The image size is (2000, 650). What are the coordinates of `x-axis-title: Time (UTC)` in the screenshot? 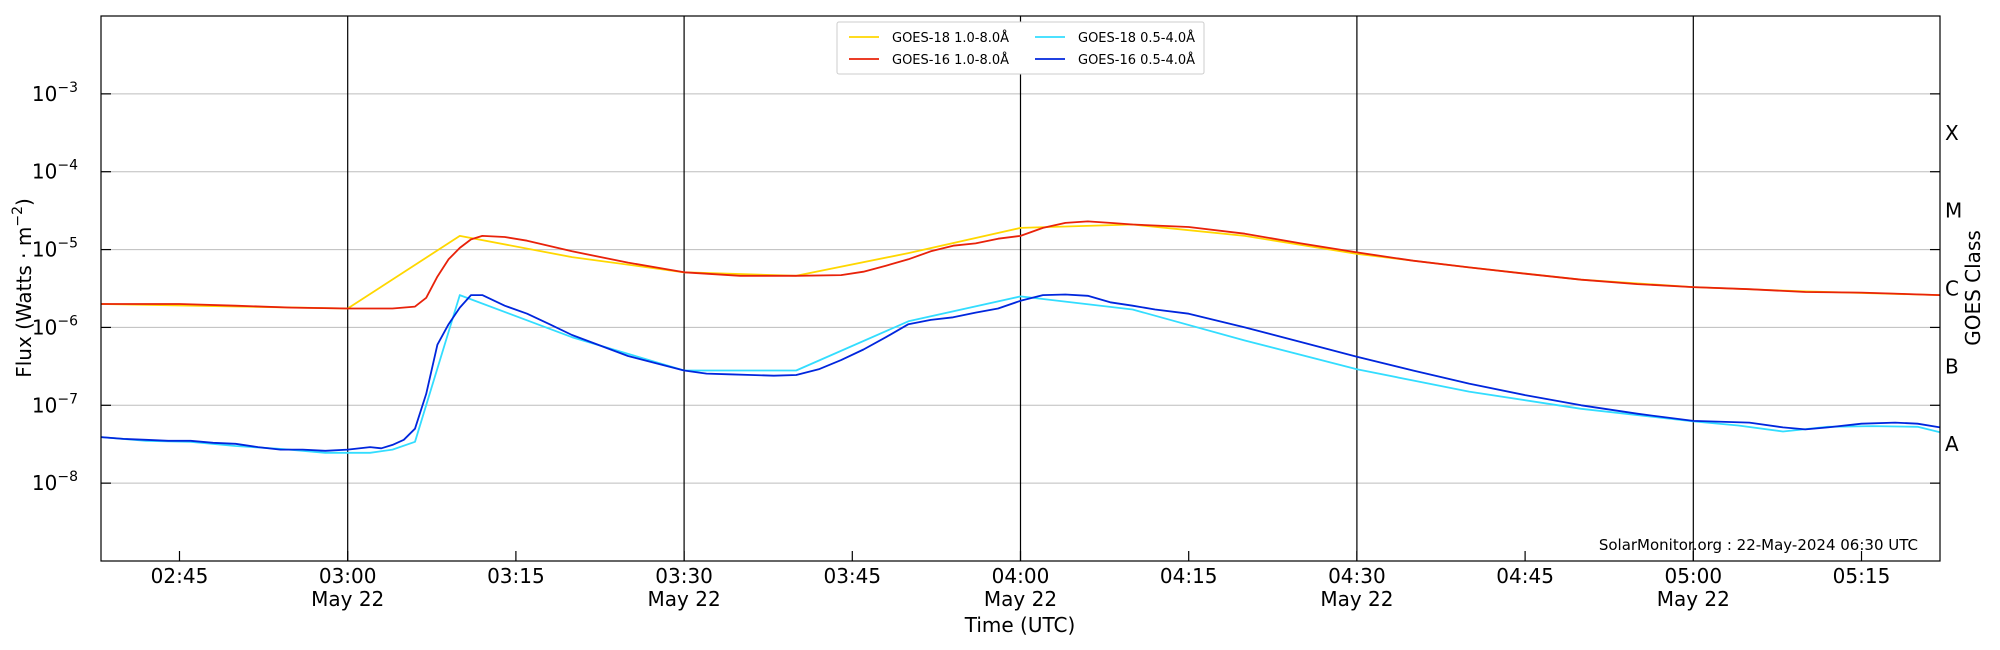 It's located at (1020, 625).